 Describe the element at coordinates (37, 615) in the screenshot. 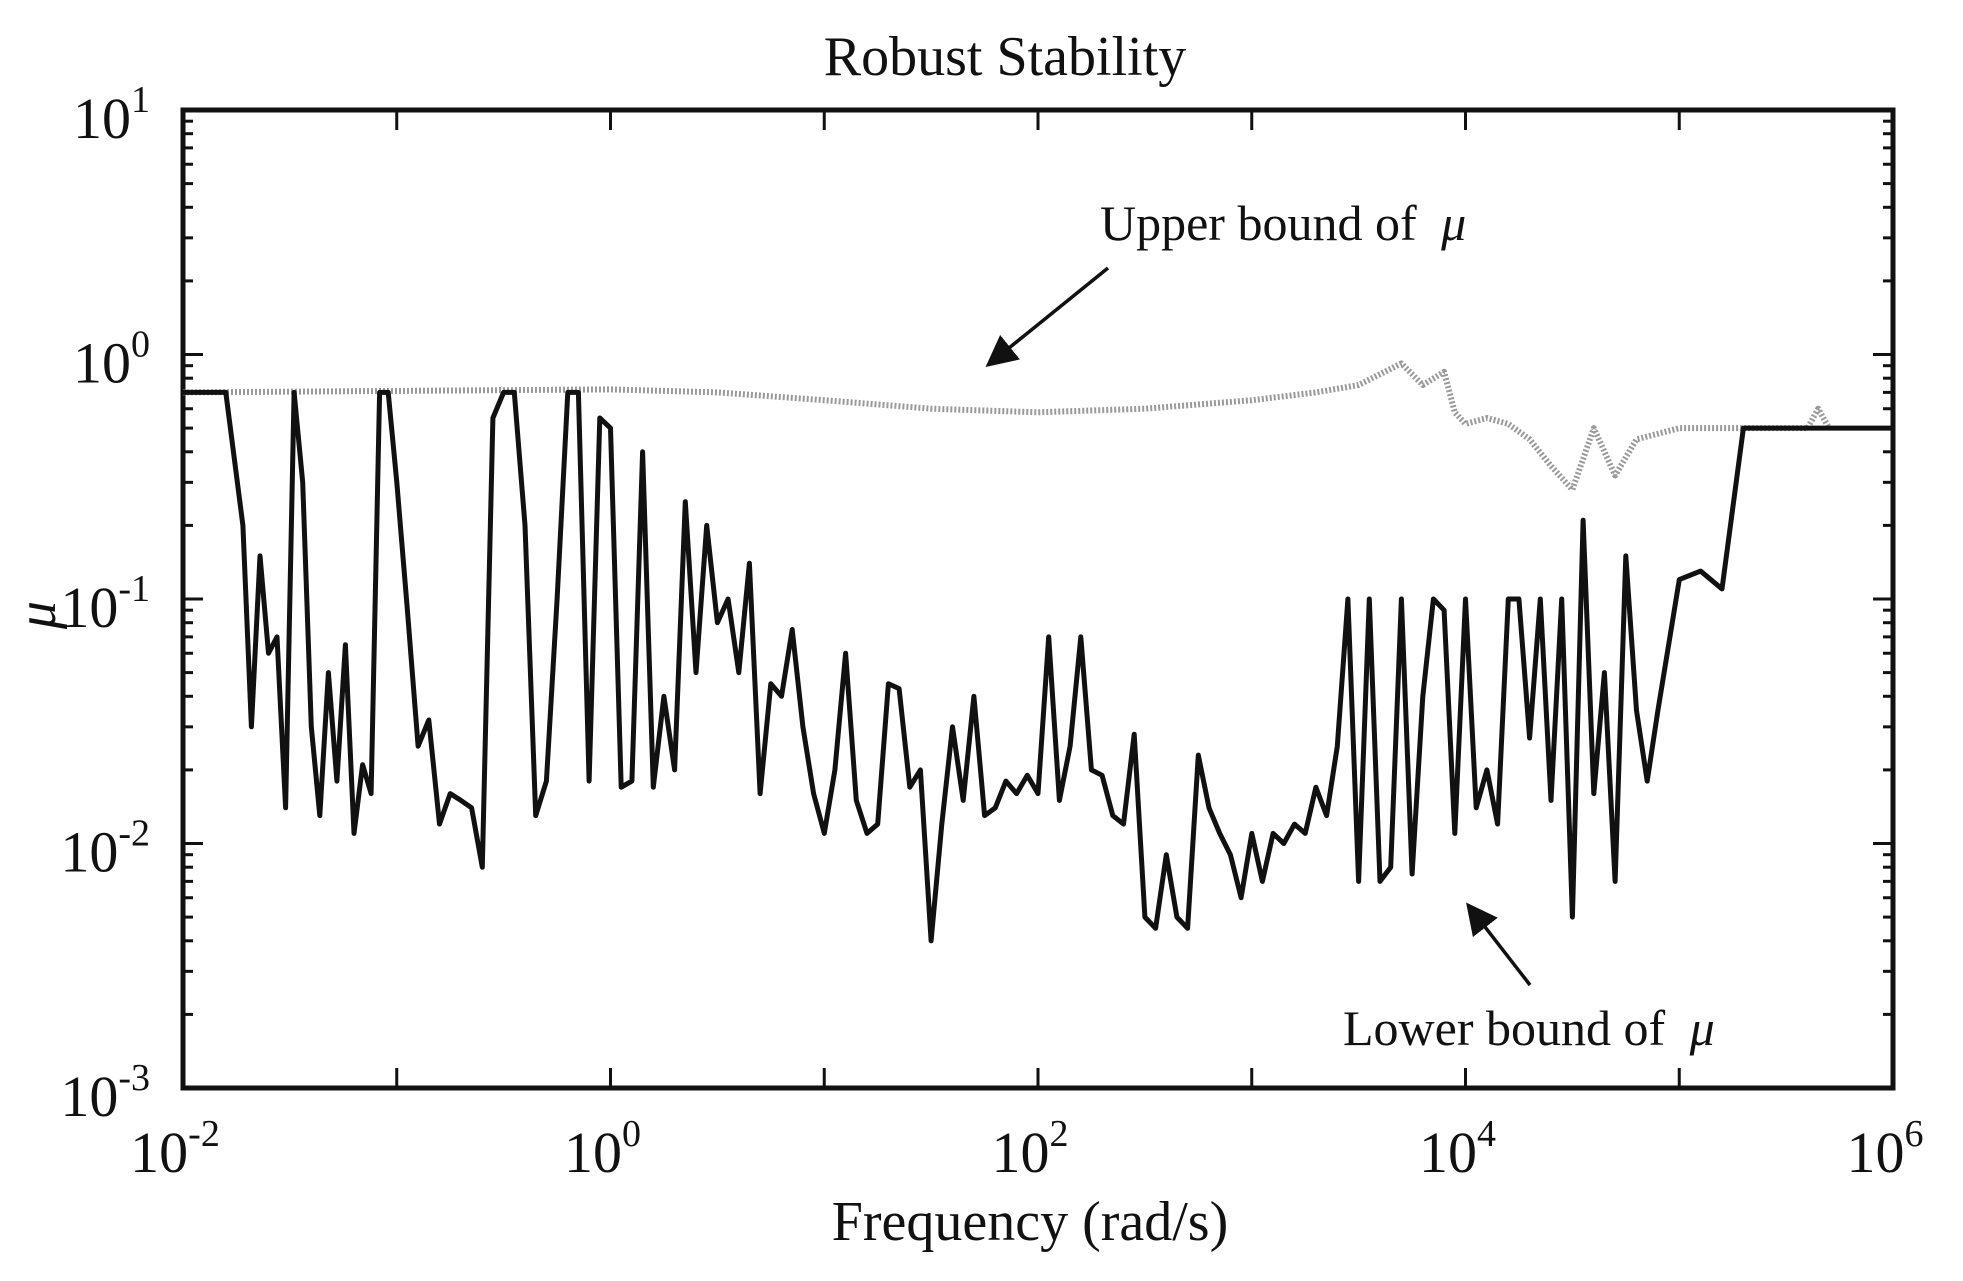

I see `y-axis-label: μ` at that location.